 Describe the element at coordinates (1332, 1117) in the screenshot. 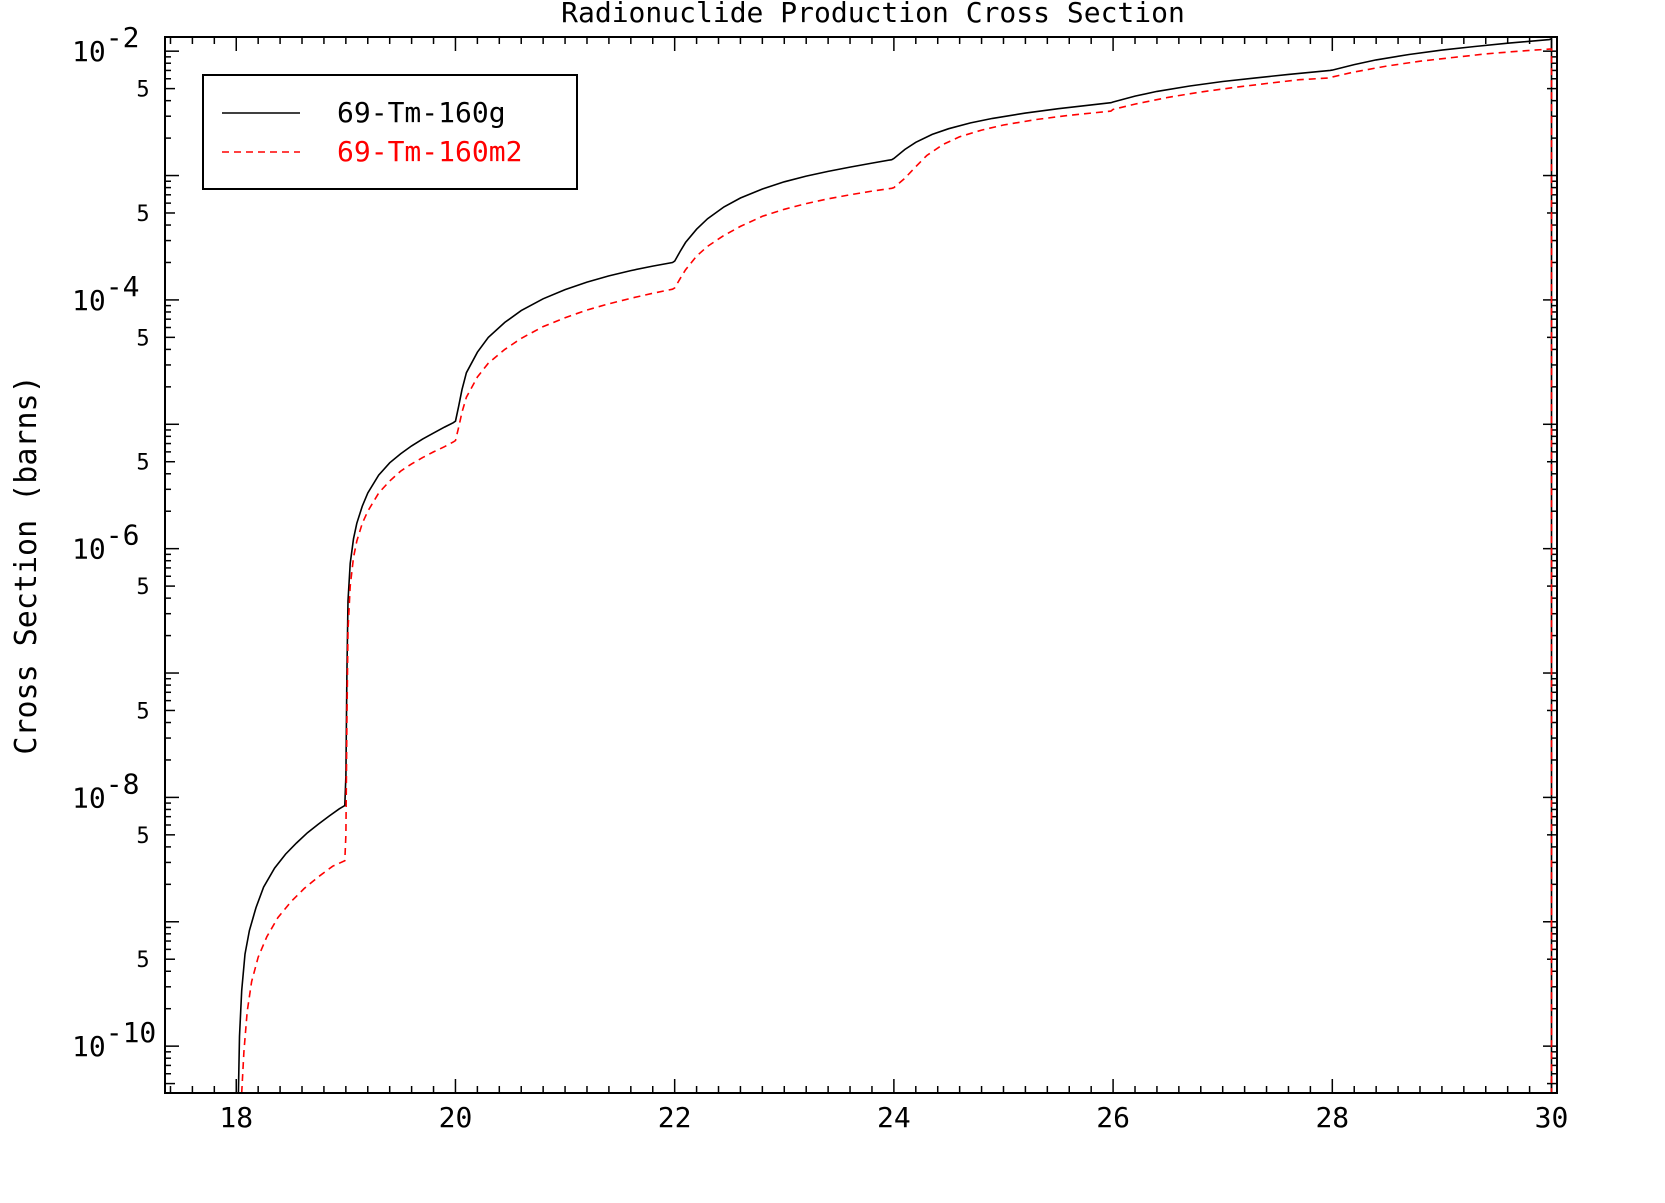

I see `x-tick-label: 28` at that location.